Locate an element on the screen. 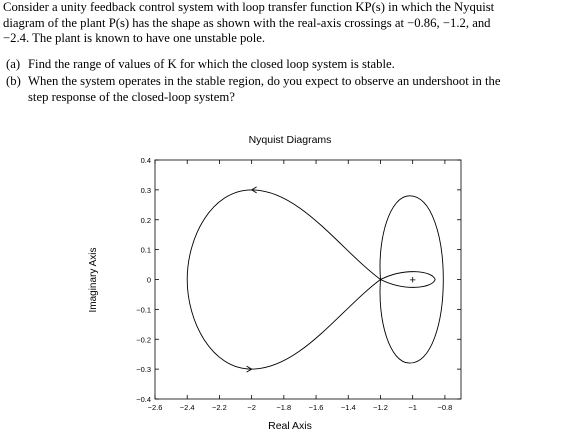 The width and height of the screenshot is (588, 437). y-axis-label: Imaginary Axis is located at coordinates (93, 279).